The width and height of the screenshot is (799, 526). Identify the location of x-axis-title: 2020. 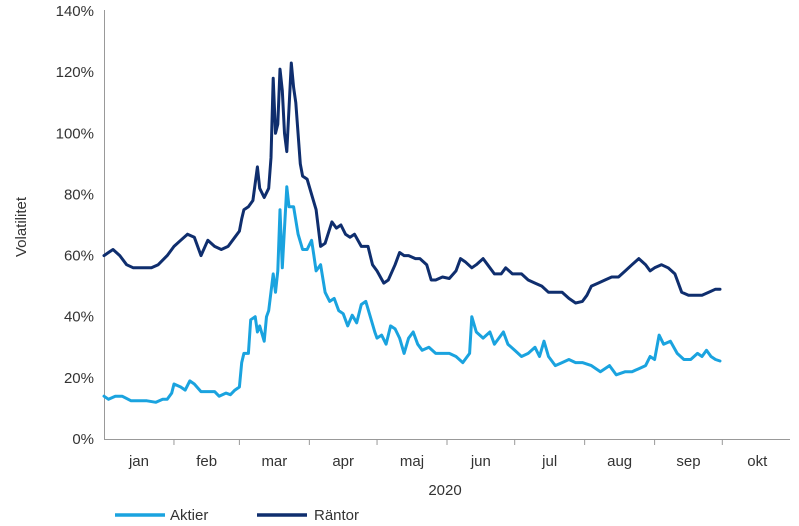
(444, 490).